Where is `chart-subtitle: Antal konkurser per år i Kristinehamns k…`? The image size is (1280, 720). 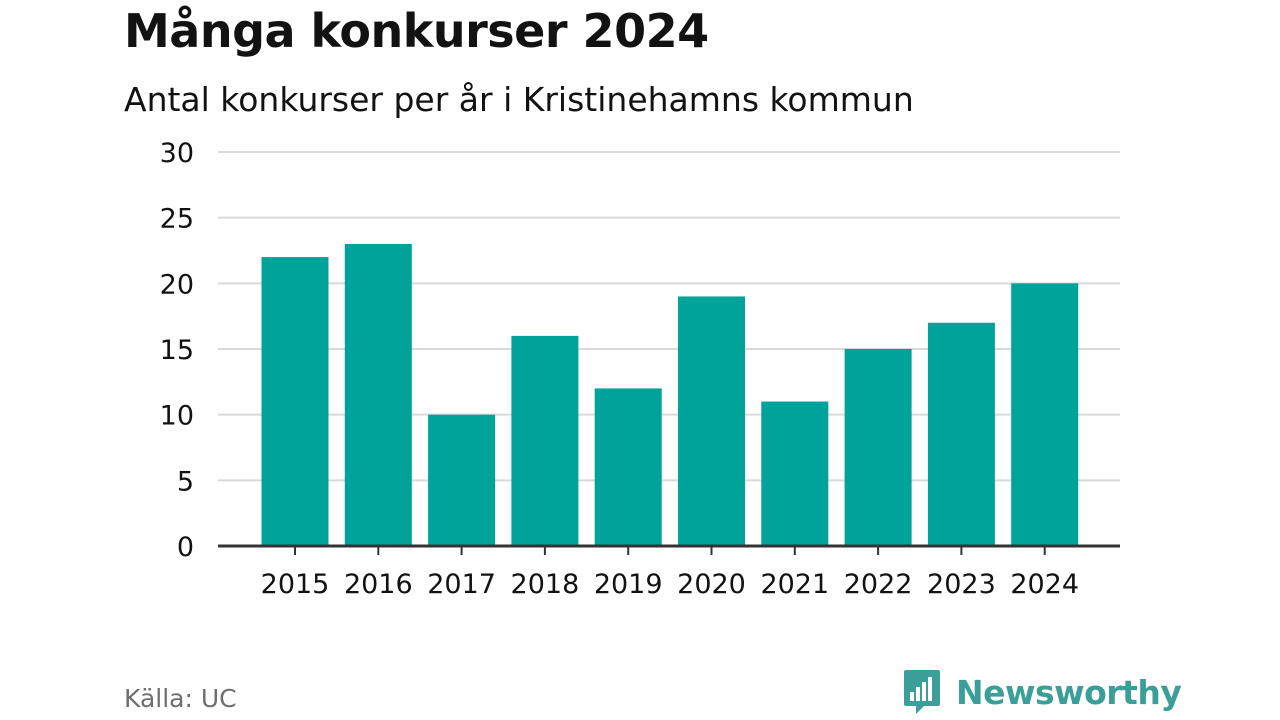
chart-subtitle: Antal konkurser per år i Kristinehamns k… is located at coordinates (519, 99).